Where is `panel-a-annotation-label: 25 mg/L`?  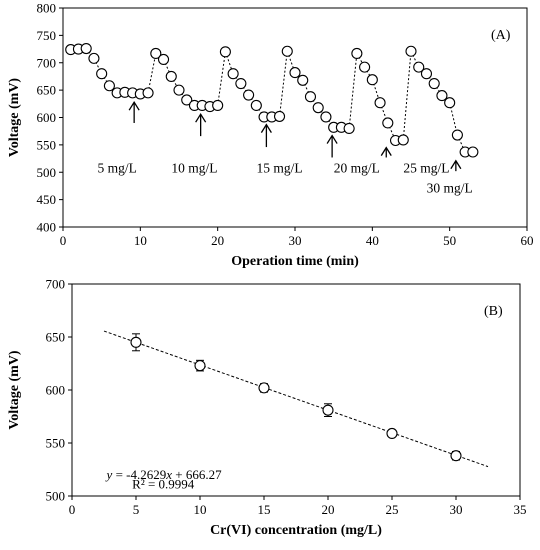
panel-a-annotation-label: 25 mg/L is located at coordinates (426, 167).